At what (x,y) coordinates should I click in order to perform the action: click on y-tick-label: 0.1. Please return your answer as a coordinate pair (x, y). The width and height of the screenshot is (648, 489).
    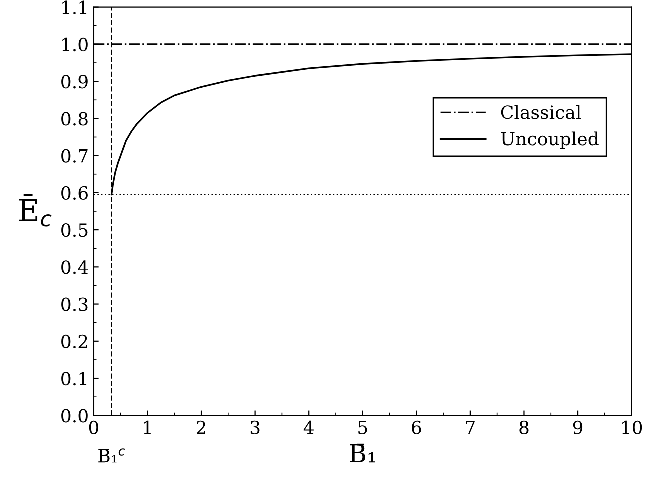
    Looking at the image, I should click on (74, 379).